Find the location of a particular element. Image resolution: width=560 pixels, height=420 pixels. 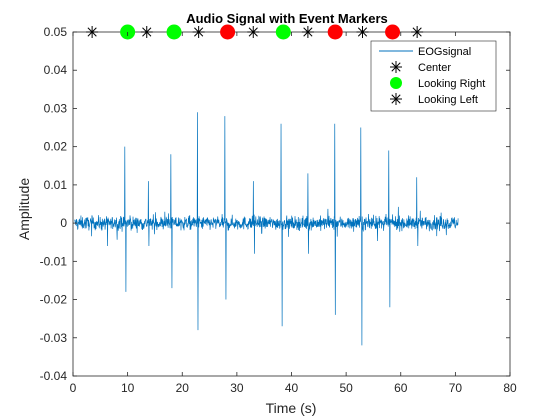

legend-entry-label: Looking Left is located at coordinates (448, 100).